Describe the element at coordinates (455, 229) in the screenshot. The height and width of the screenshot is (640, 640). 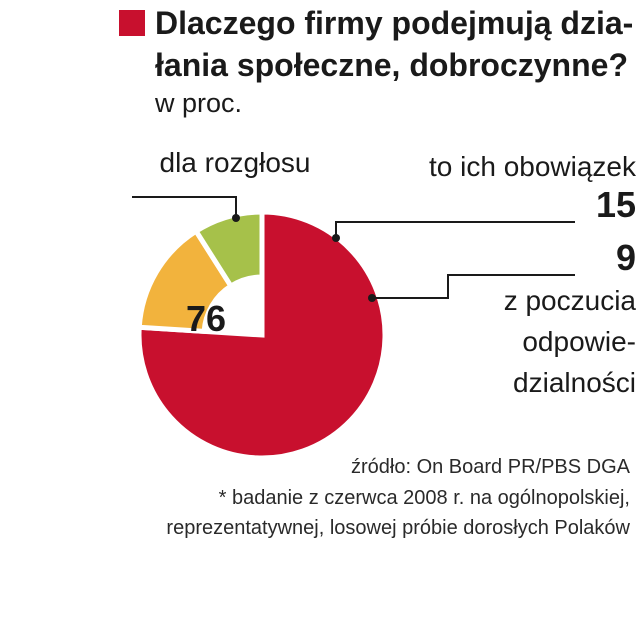
I see `leader-obowiazek` at that location.